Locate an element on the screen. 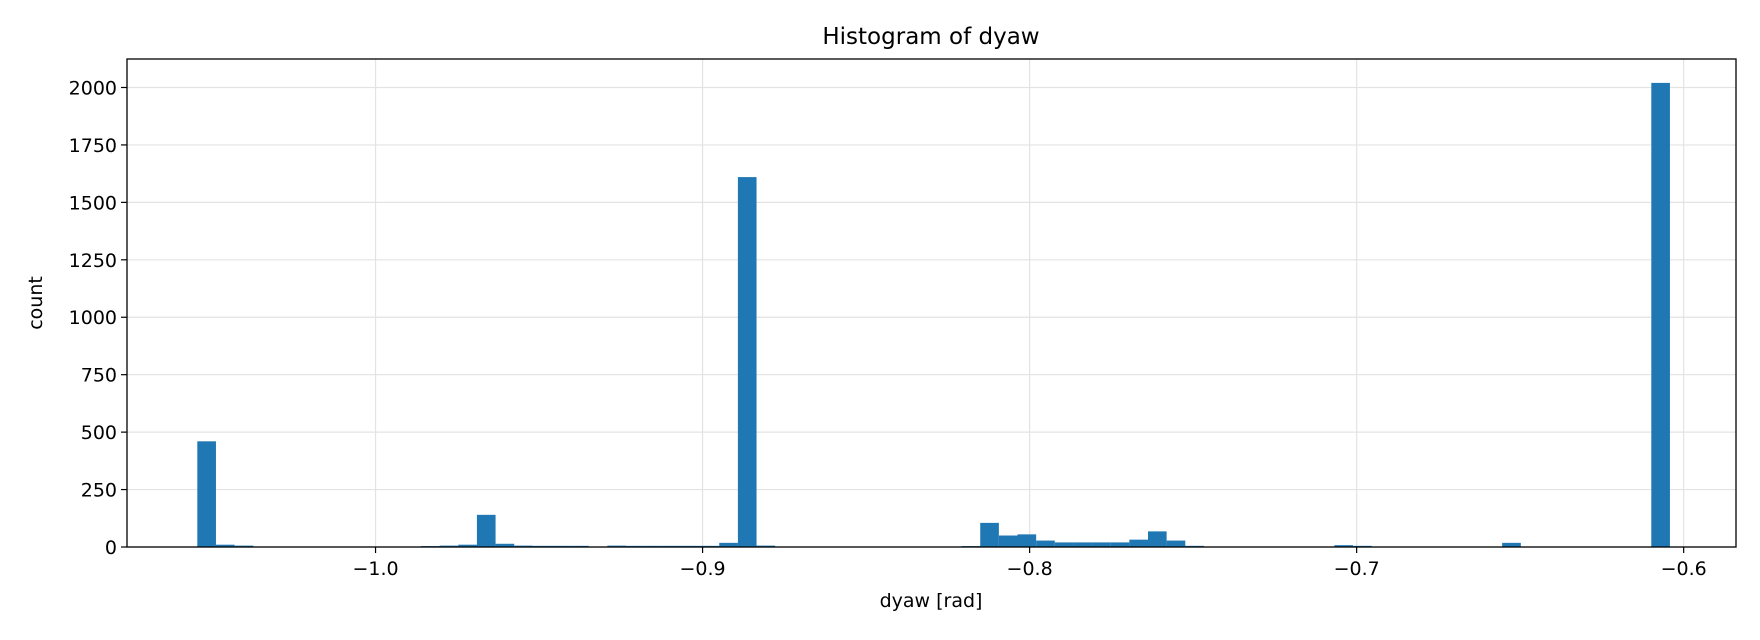  y-tick-label: 1750 is located at coordinates (93, 146).